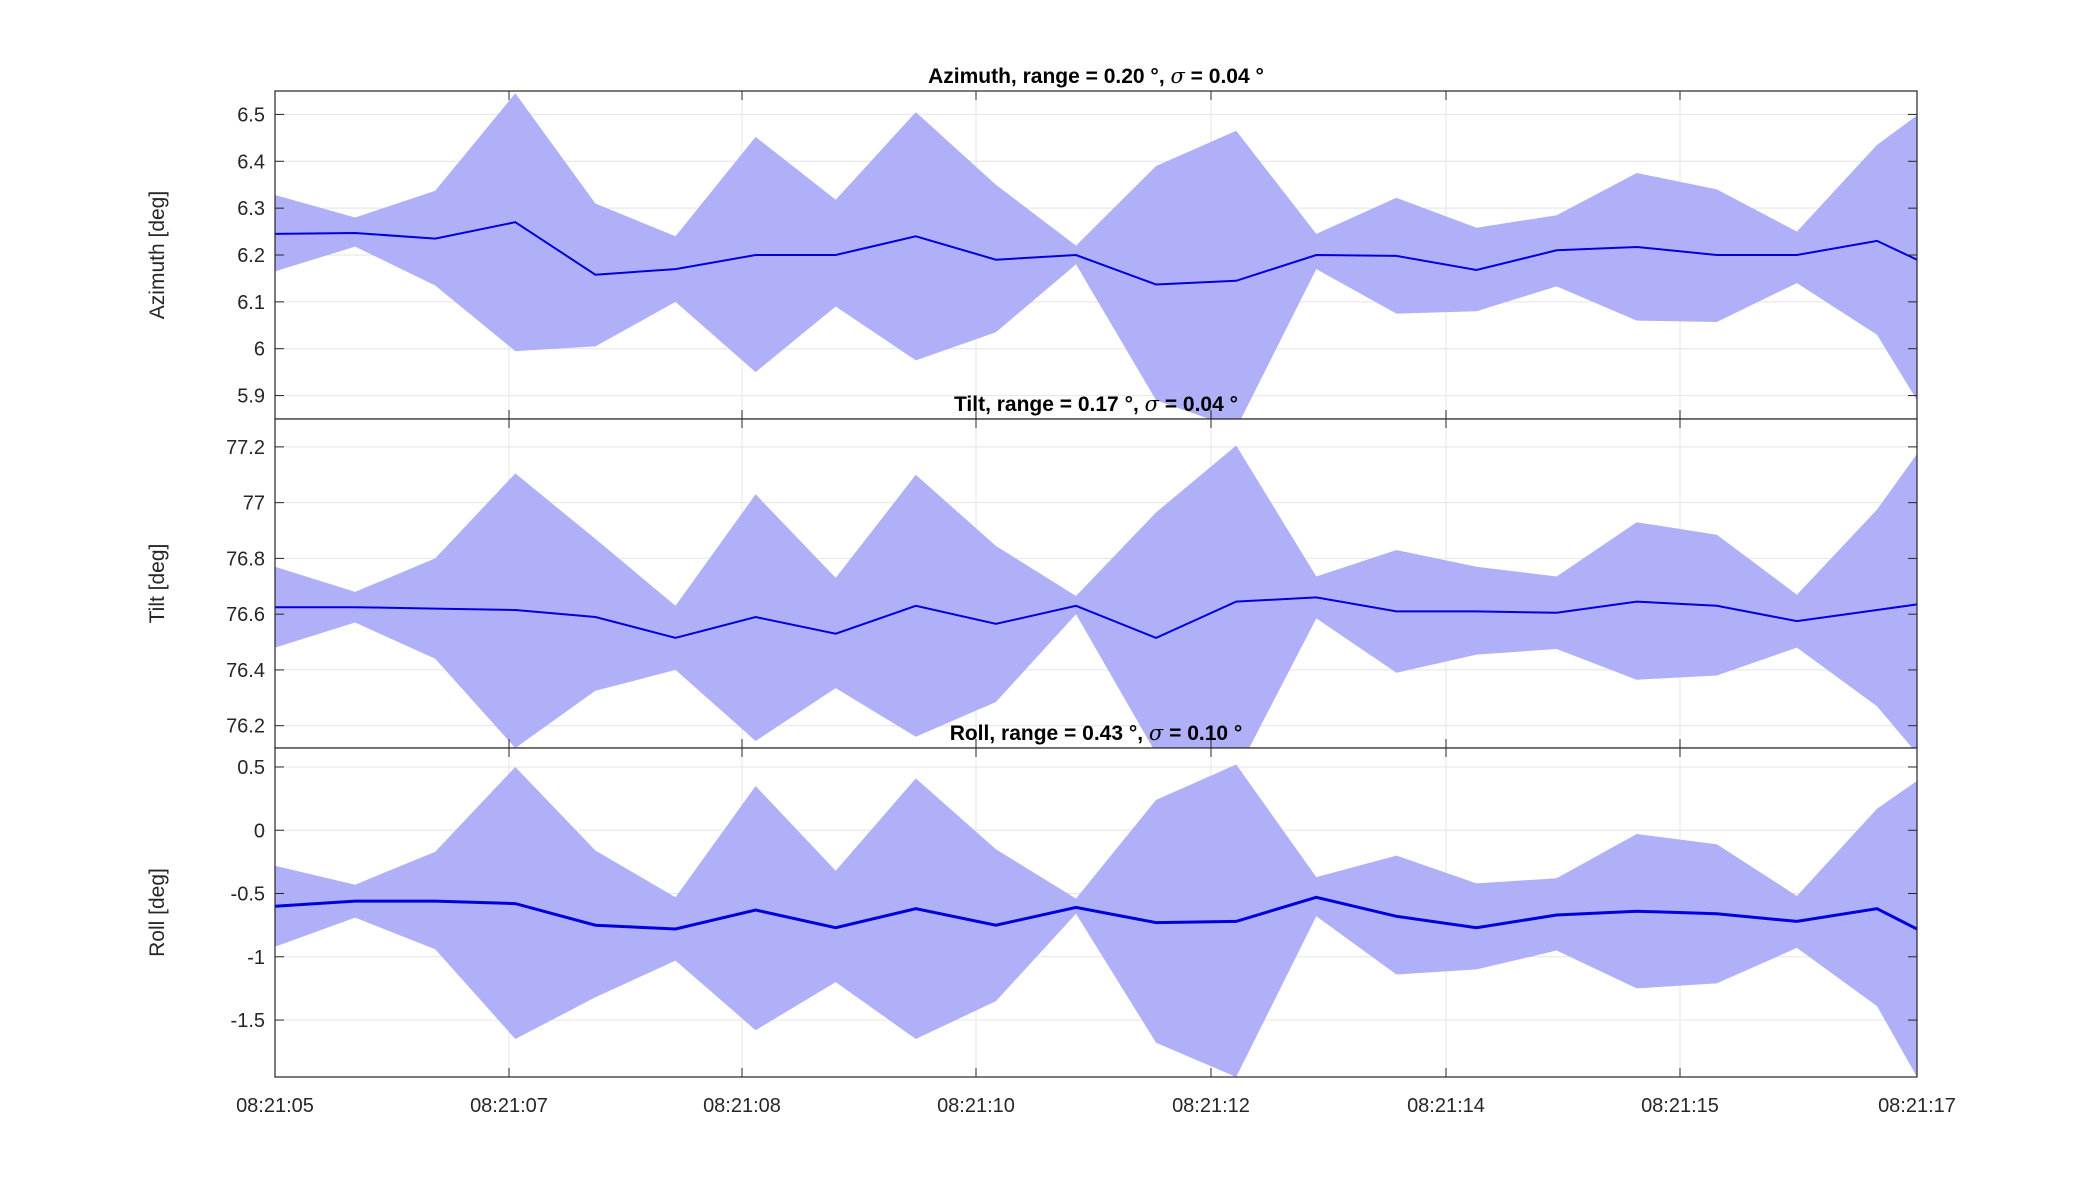 The width and height of the screenshot is (2100, 1202). I want to click on y-tick-label: 76.8, so click(245, 559).